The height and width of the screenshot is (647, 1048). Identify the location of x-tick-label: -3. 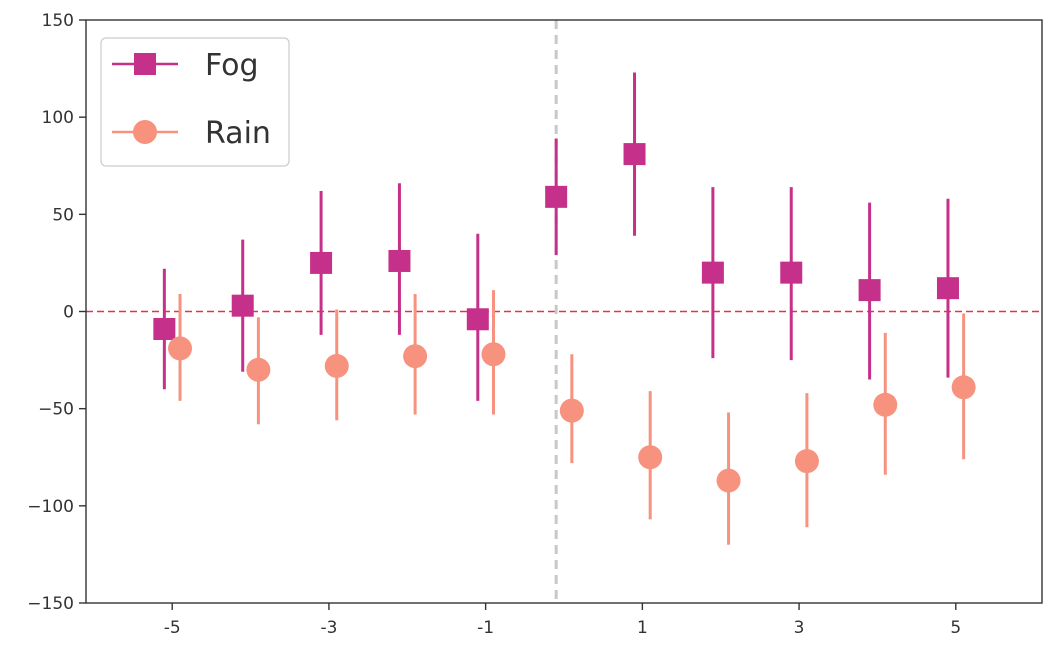
(328, 628).